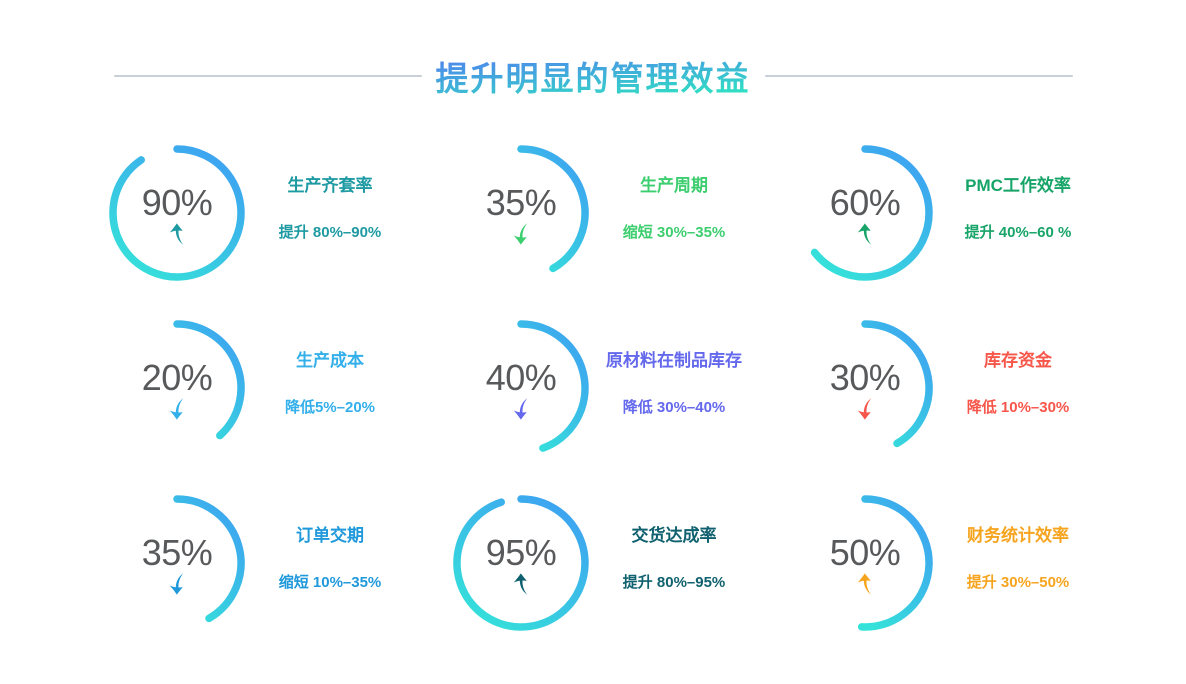 The width and height of the screenshot is (1186, 684). I want to click on metric-desc: 提升 30%–50%, so click(1018, 582).